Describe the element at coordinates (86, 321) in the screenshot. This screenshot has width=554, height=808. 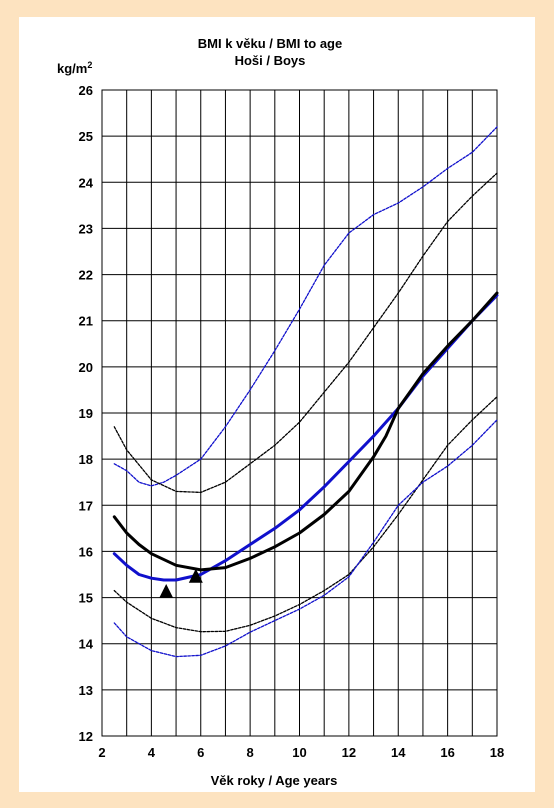
I see `y-tick-label: 21` at that location.